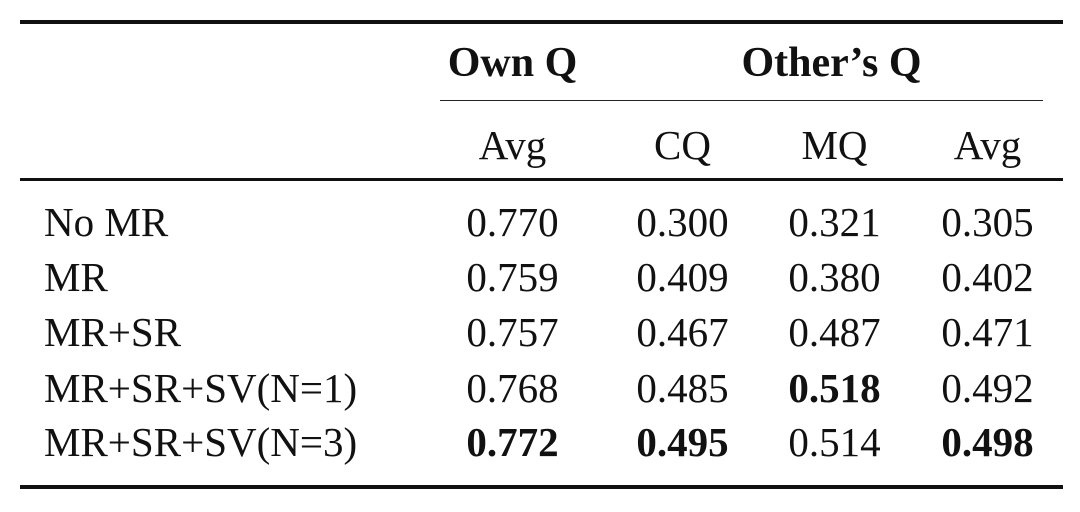 The image size is (1080, 512). What do you see at coordinates (834, 388) in the screenshot?
I see `table-cell: 0.518` at bounding box center [834, 388].